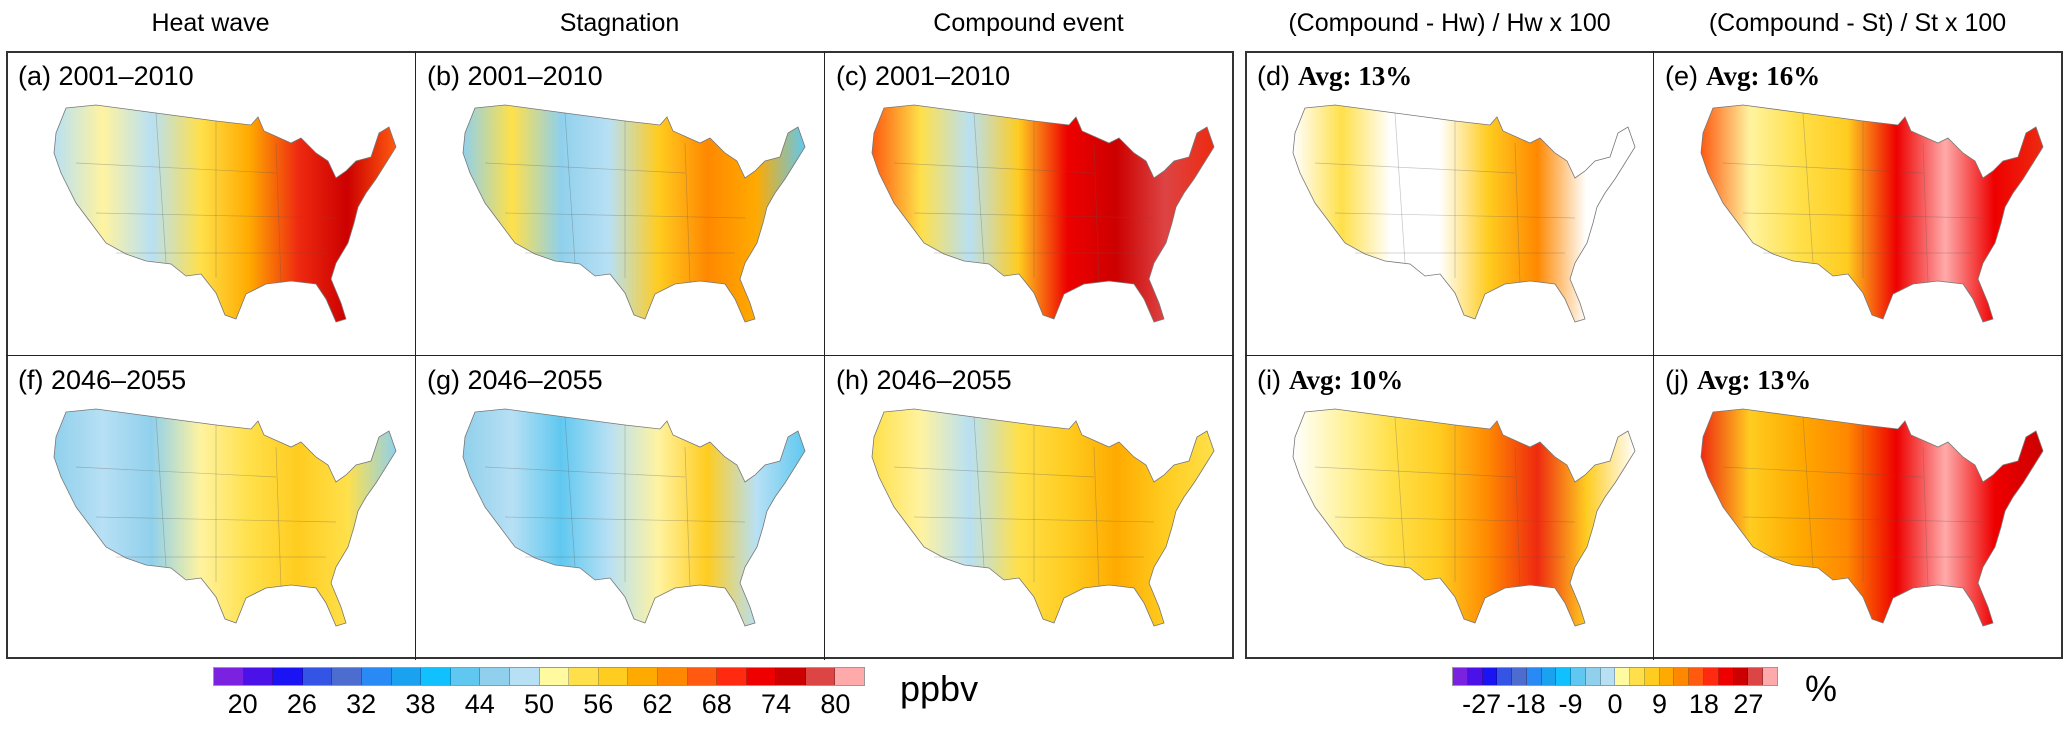 The image size is (2067, 730). Describe the element at coordinates (1449, 507) in the screenshot. I see `map-panel: (i) Avg: 10%` at that location.